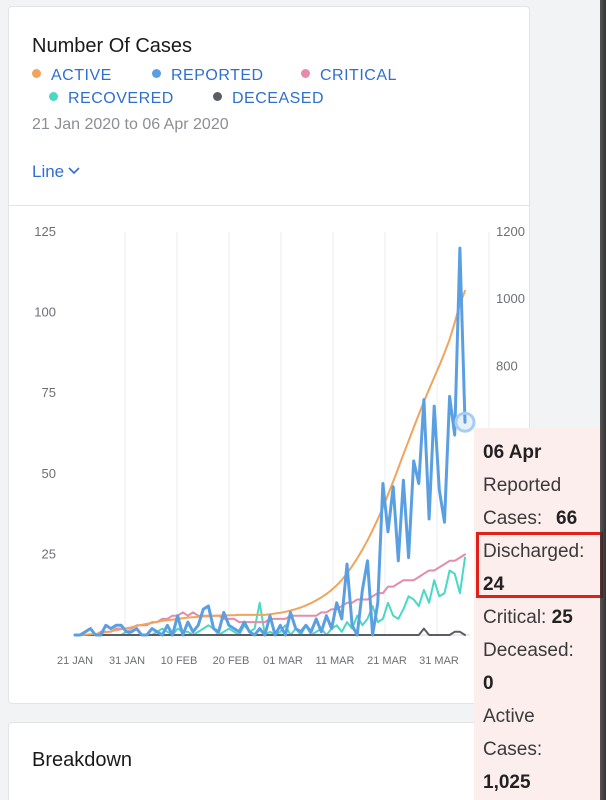  I want to click on legend-dot-critical, so click(305, 73).